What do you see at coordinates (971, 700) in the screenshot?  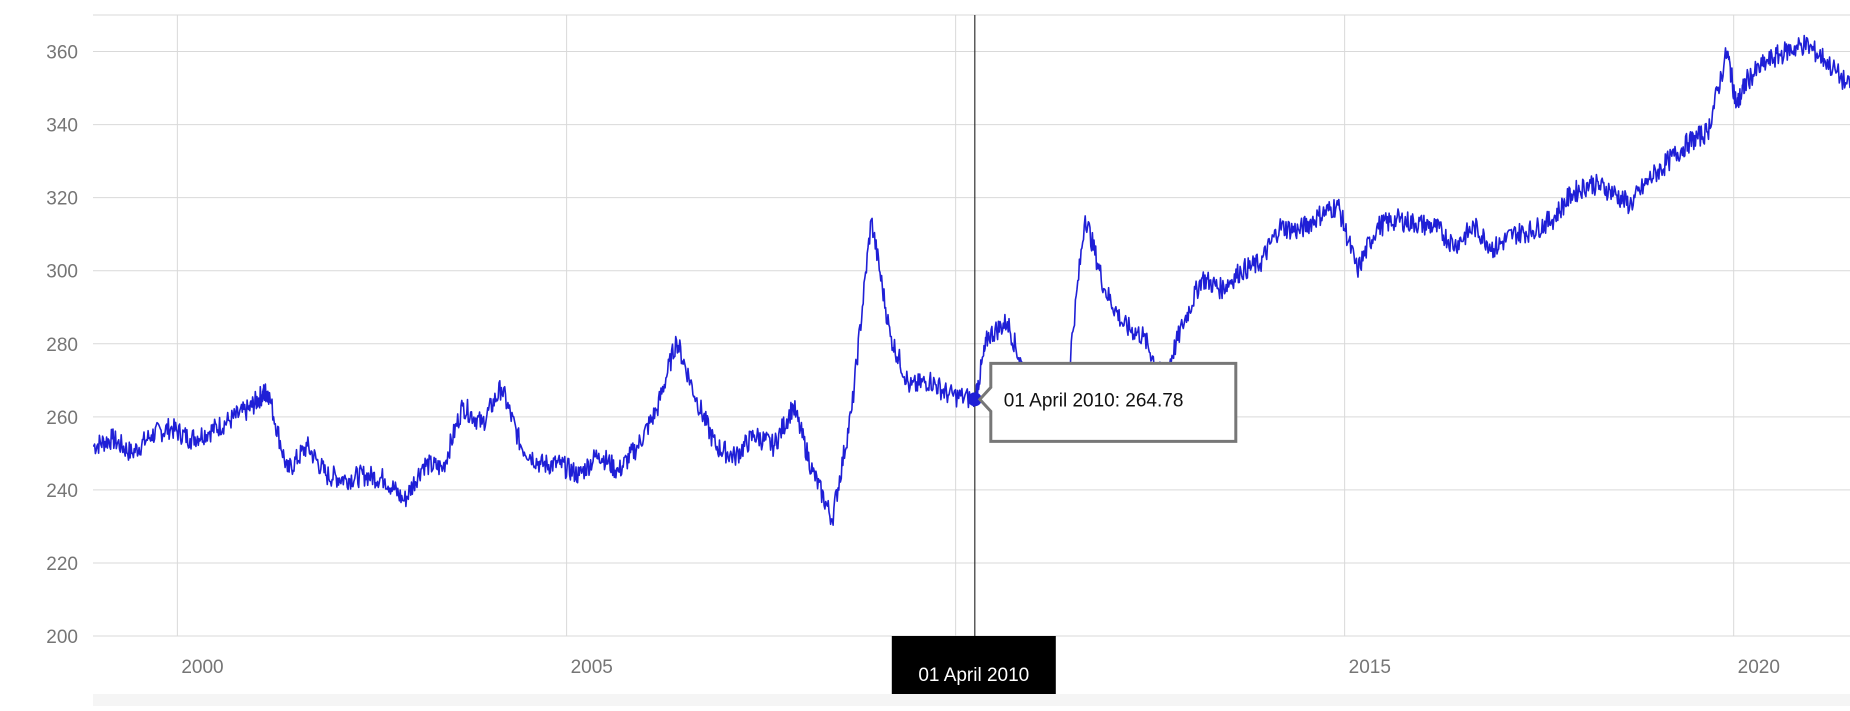 I see `chart-footer-strip` at bounding box center [971, 700].